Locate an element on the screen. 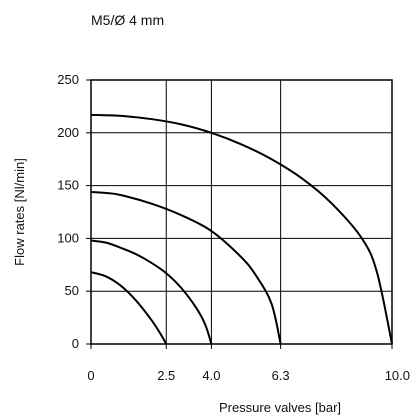 The width and height of the screenshot is (412, 420). y-tick-label: 200 is located at coordinates (68, 132).